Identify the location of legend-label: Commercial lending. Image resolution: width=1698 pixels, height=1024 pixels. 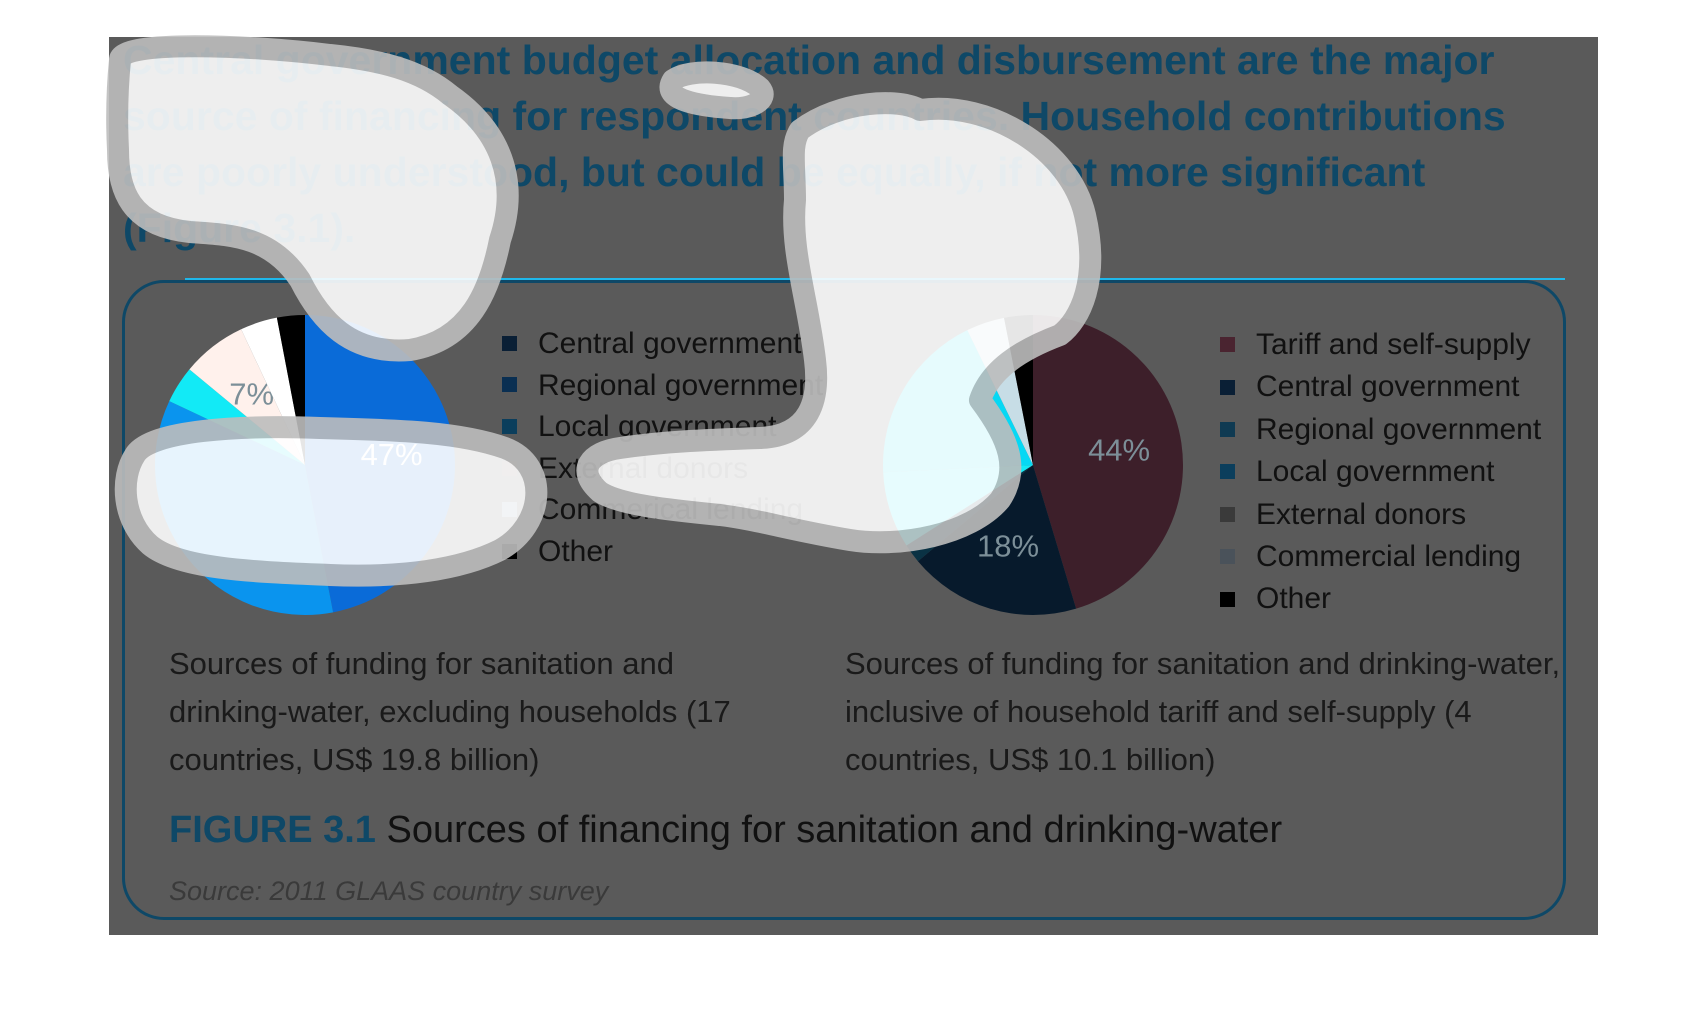
(1389, 556).